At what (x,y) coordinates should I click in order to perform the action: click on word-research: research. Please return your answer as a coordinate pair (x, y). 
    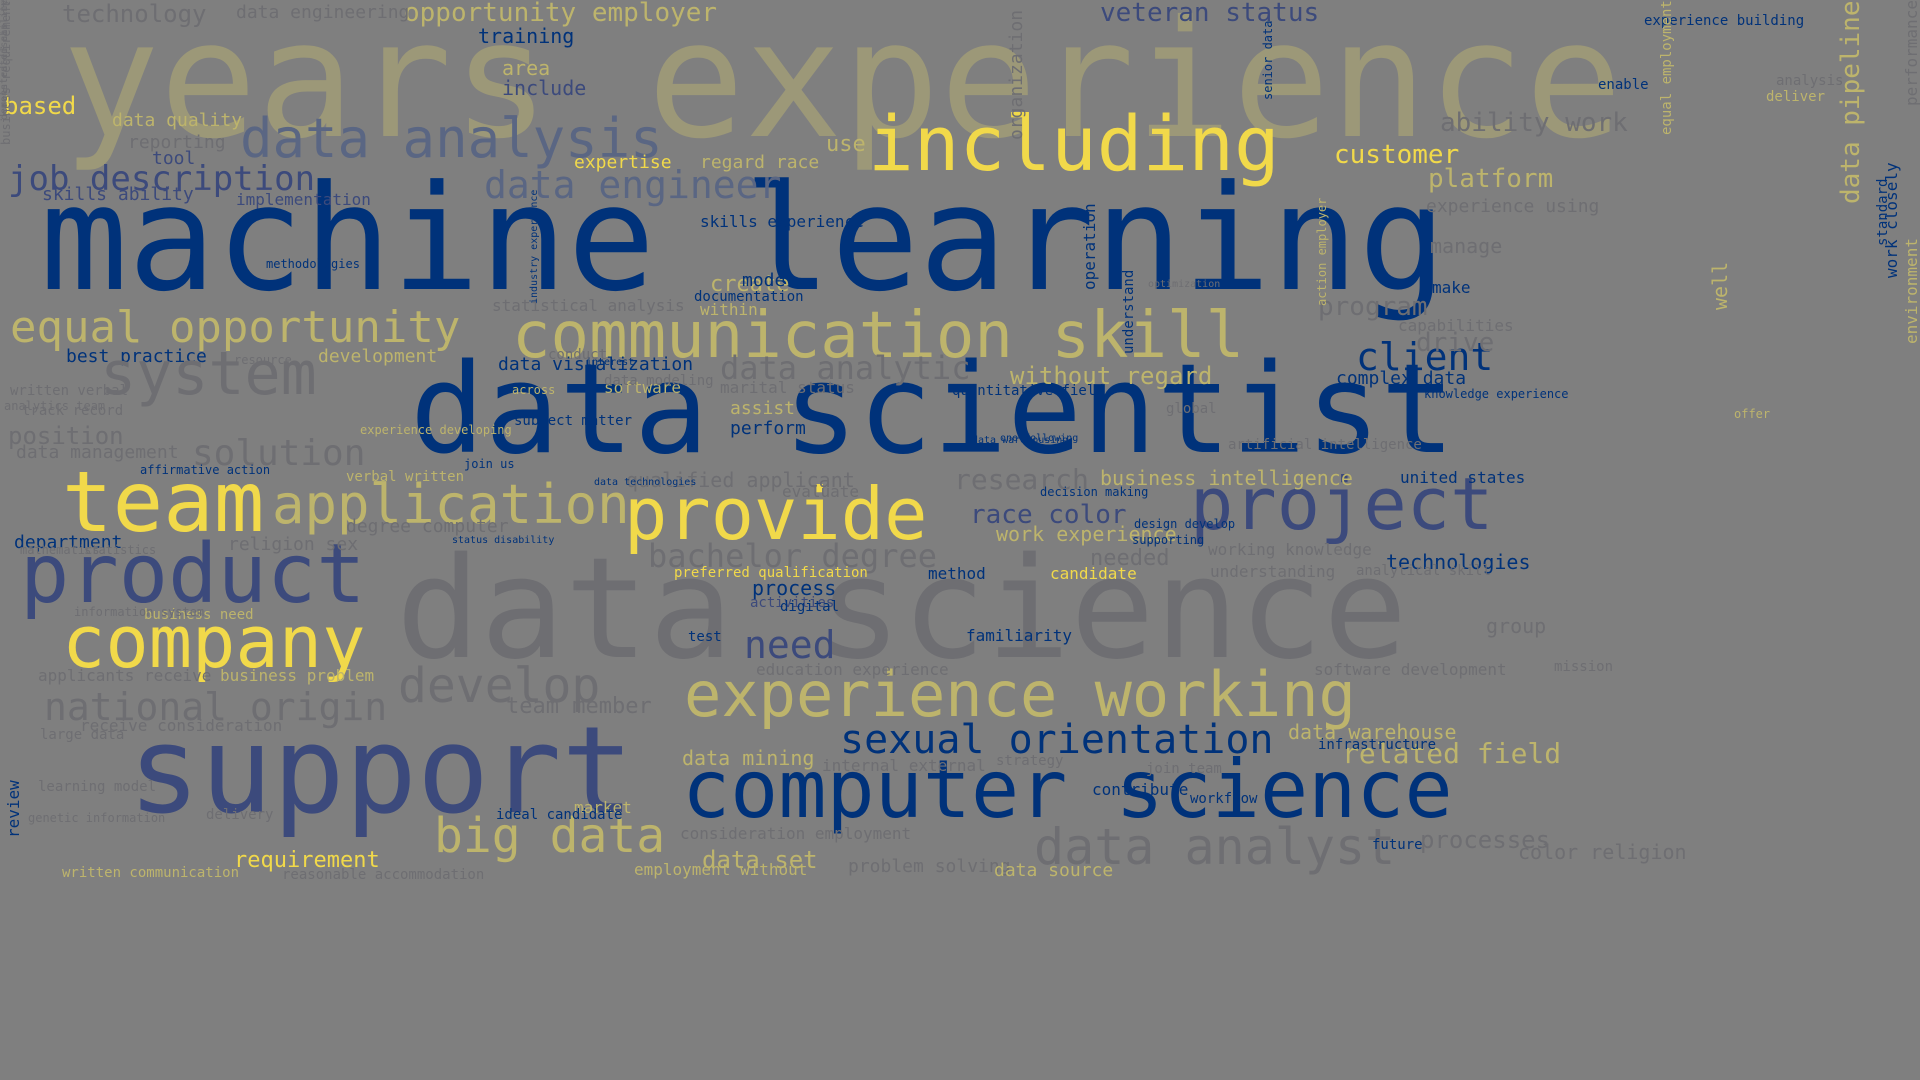
    Looking at the image, I should click on (1021, 479).